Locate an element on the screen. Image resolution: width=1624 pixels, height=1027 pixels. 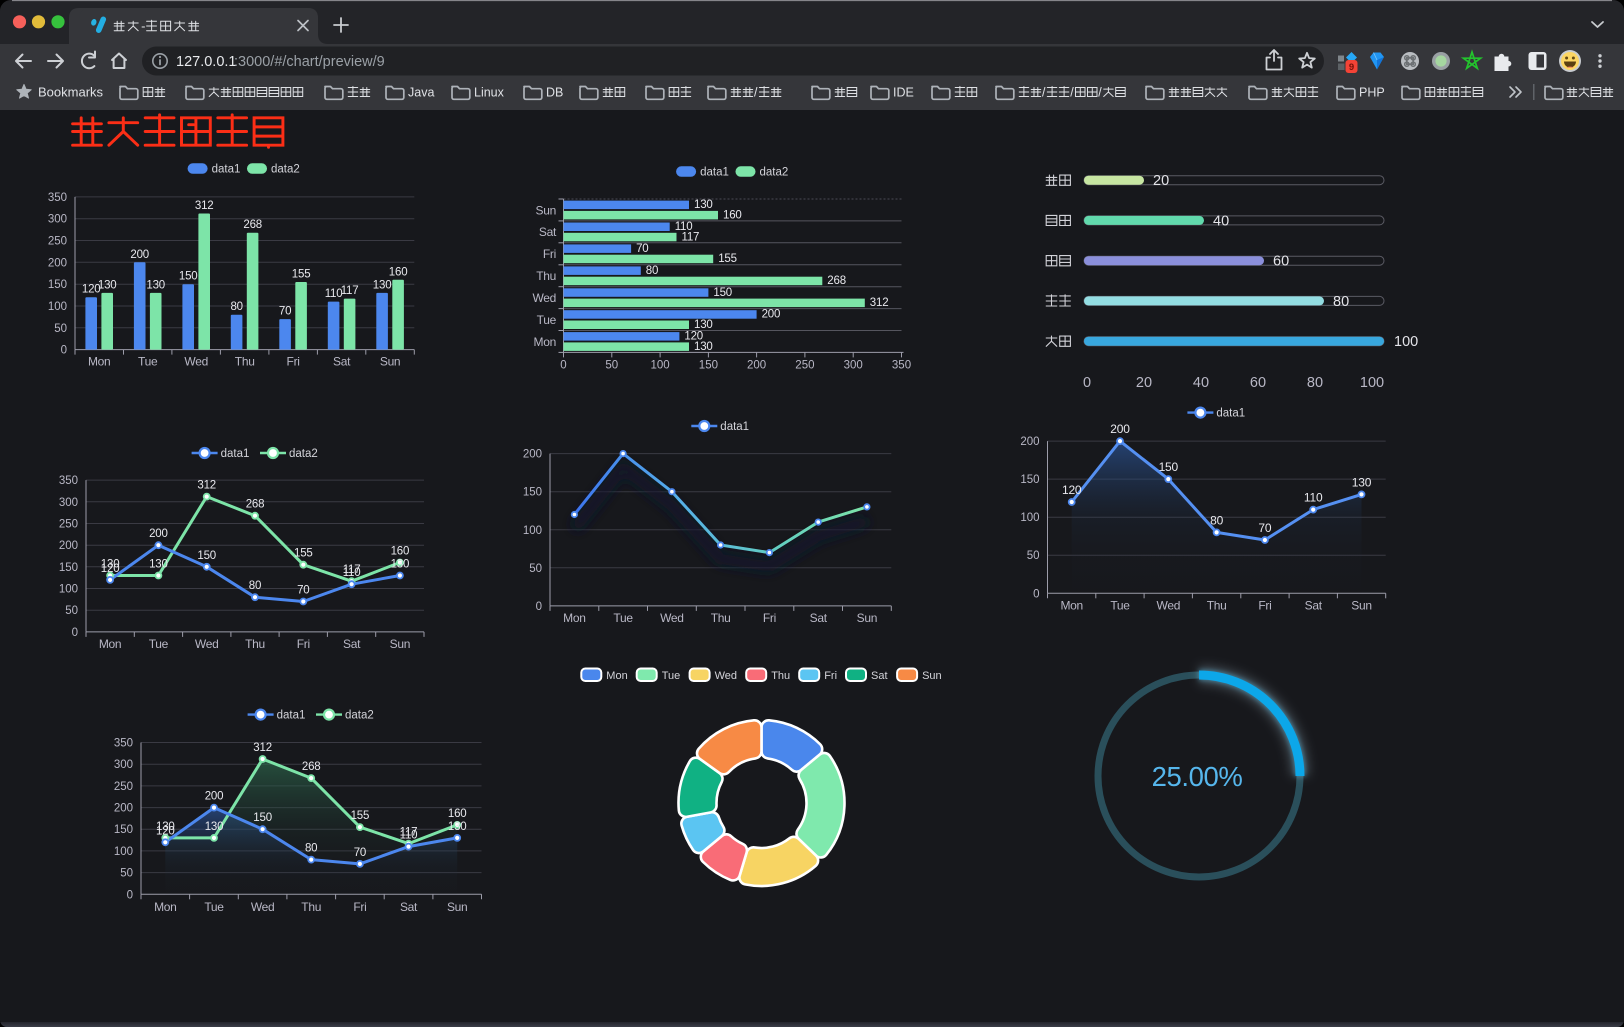
svg-text: Mon is located at coordinates (1071, 606).